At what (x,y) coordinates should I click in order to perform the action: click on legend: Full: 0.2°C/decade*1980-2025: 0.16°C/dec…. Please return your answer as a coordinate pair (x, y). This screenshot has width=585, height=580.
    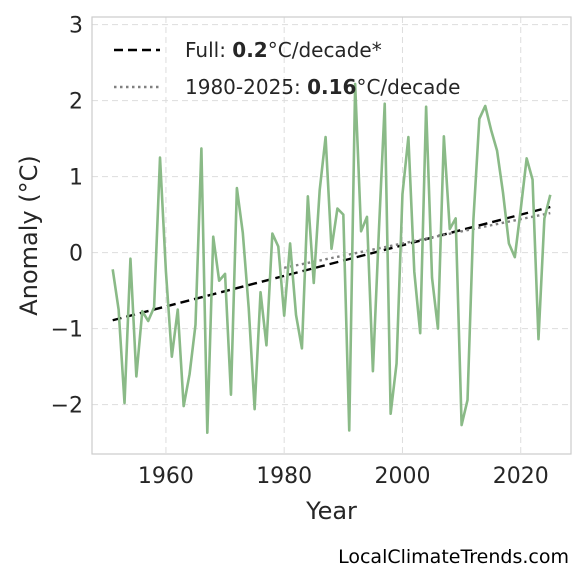
    Looking at the image, I should click on (287, 68).